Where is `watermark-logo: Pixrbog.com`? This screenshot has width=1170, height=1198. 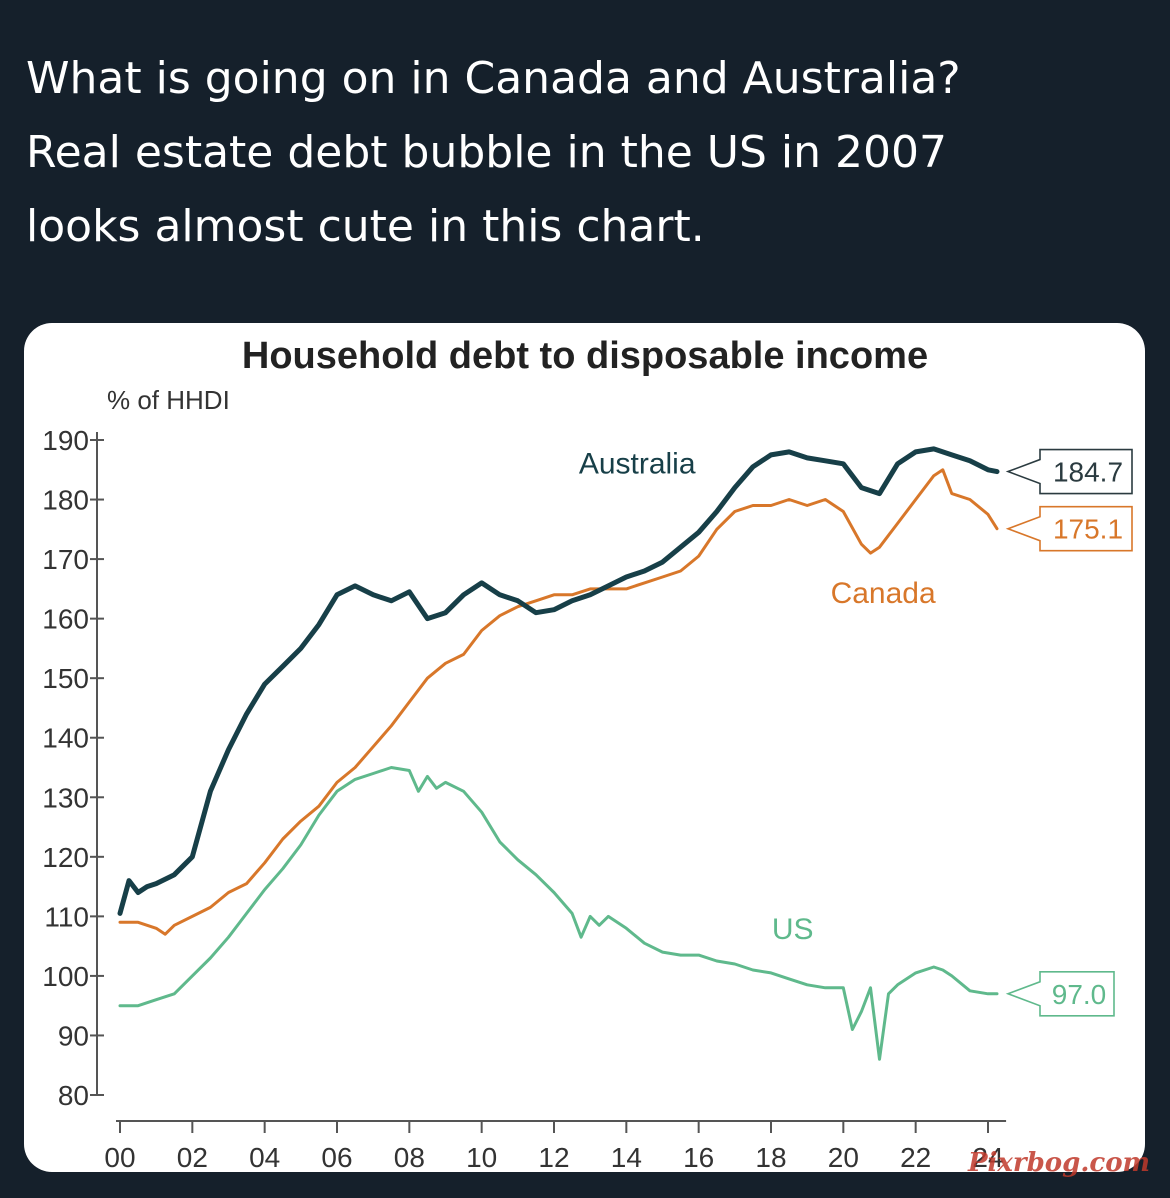
watermark-logo: Pixrbog.com is located at coordinates (1059, 1163).